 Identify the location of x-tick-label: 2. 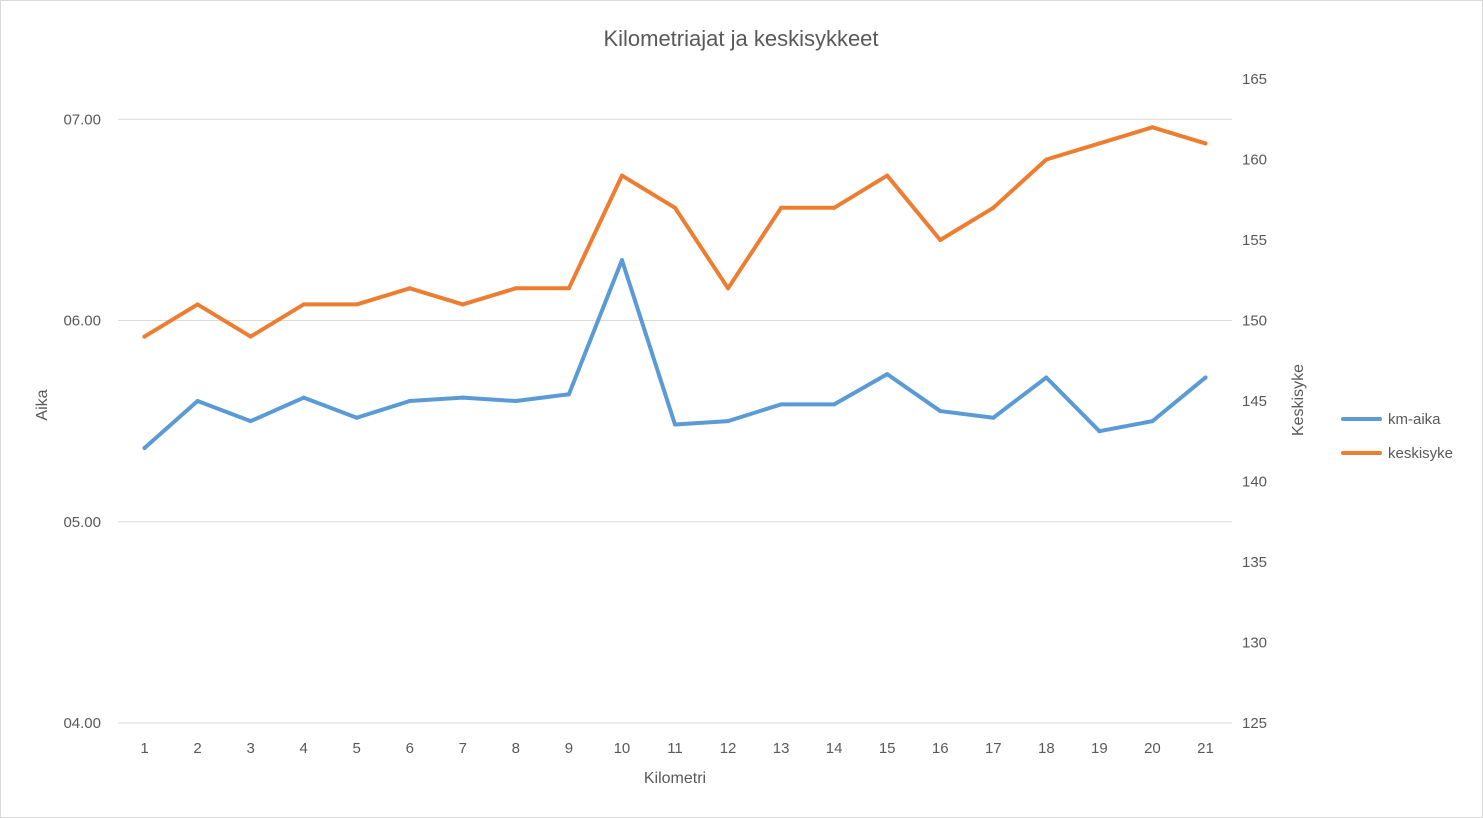
(197, 748).